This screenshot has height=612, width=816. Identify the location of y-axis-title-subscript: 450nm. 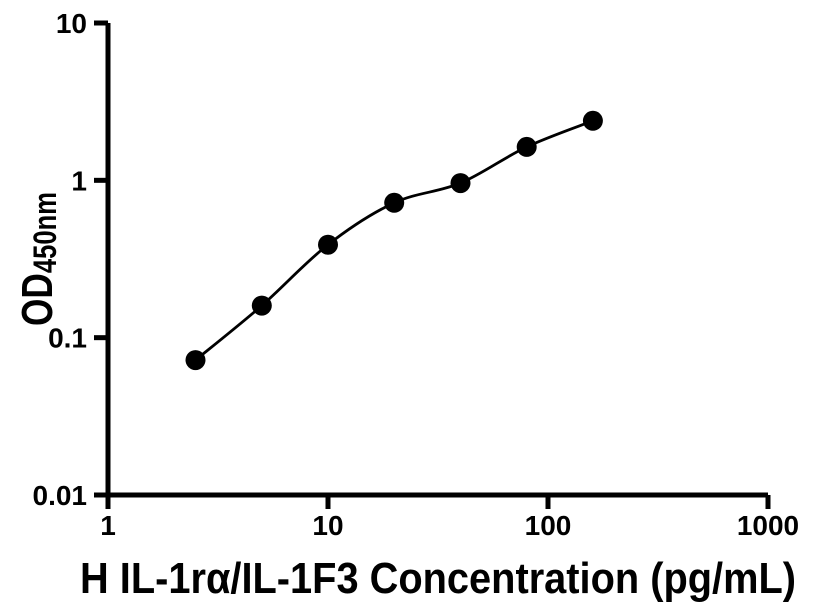
(45, 232).